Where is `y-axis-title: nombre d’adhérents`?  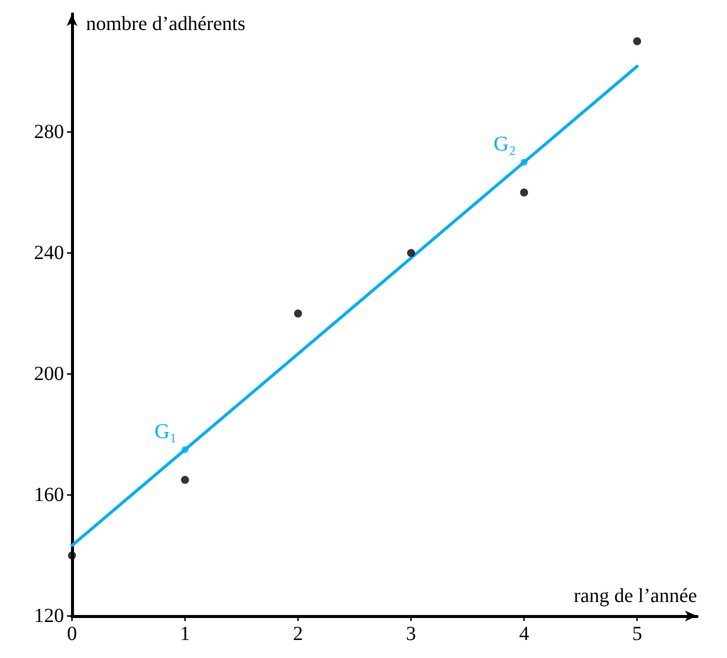 y-axis-title: nombre d’adhérents is located at coordinates (166, 24).